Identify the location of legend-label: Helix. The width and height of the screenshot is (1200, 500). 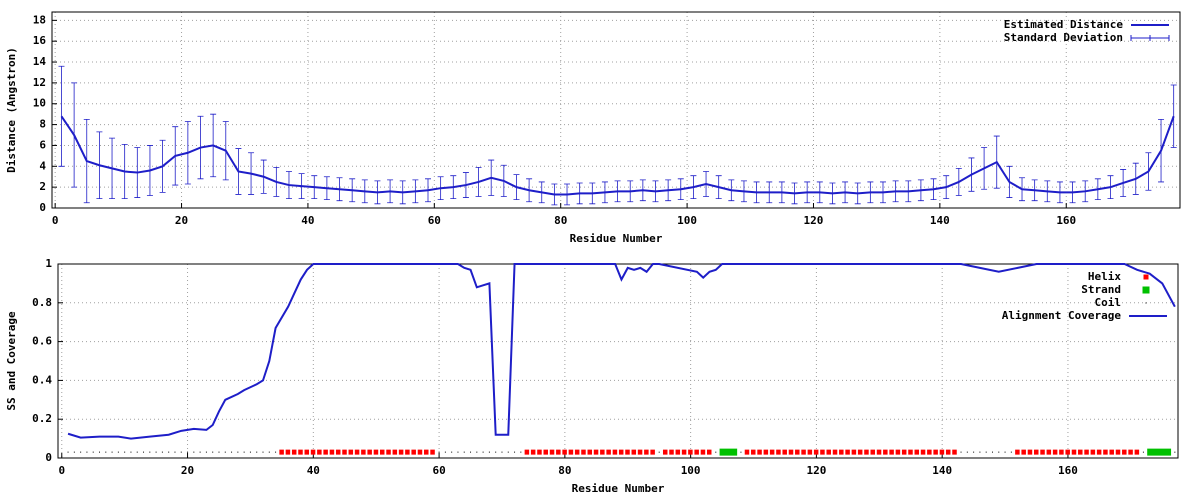
(1104, 276).